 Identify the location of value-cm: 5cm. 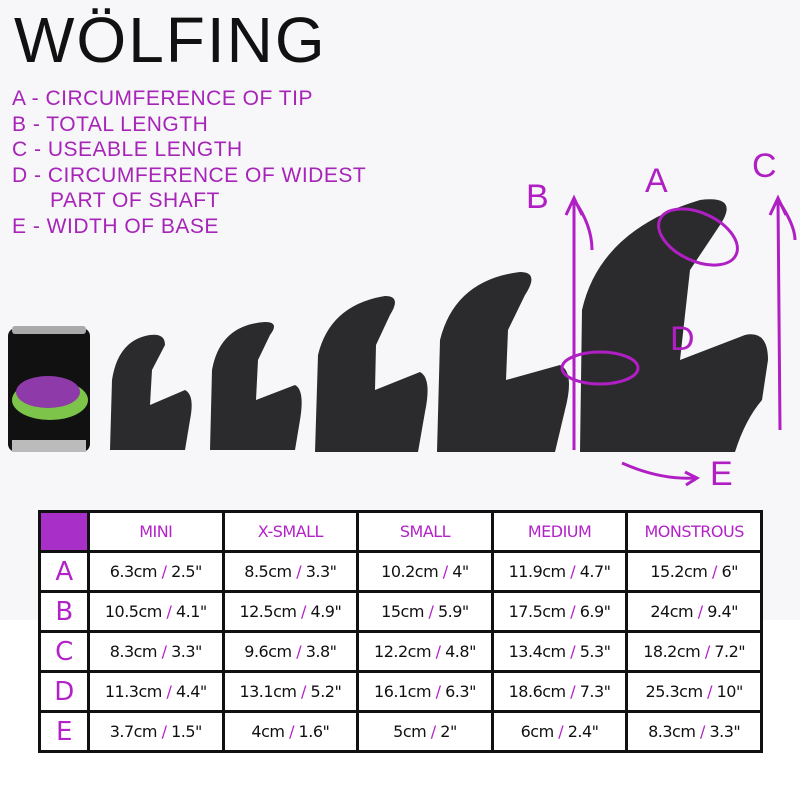
(410, 731).